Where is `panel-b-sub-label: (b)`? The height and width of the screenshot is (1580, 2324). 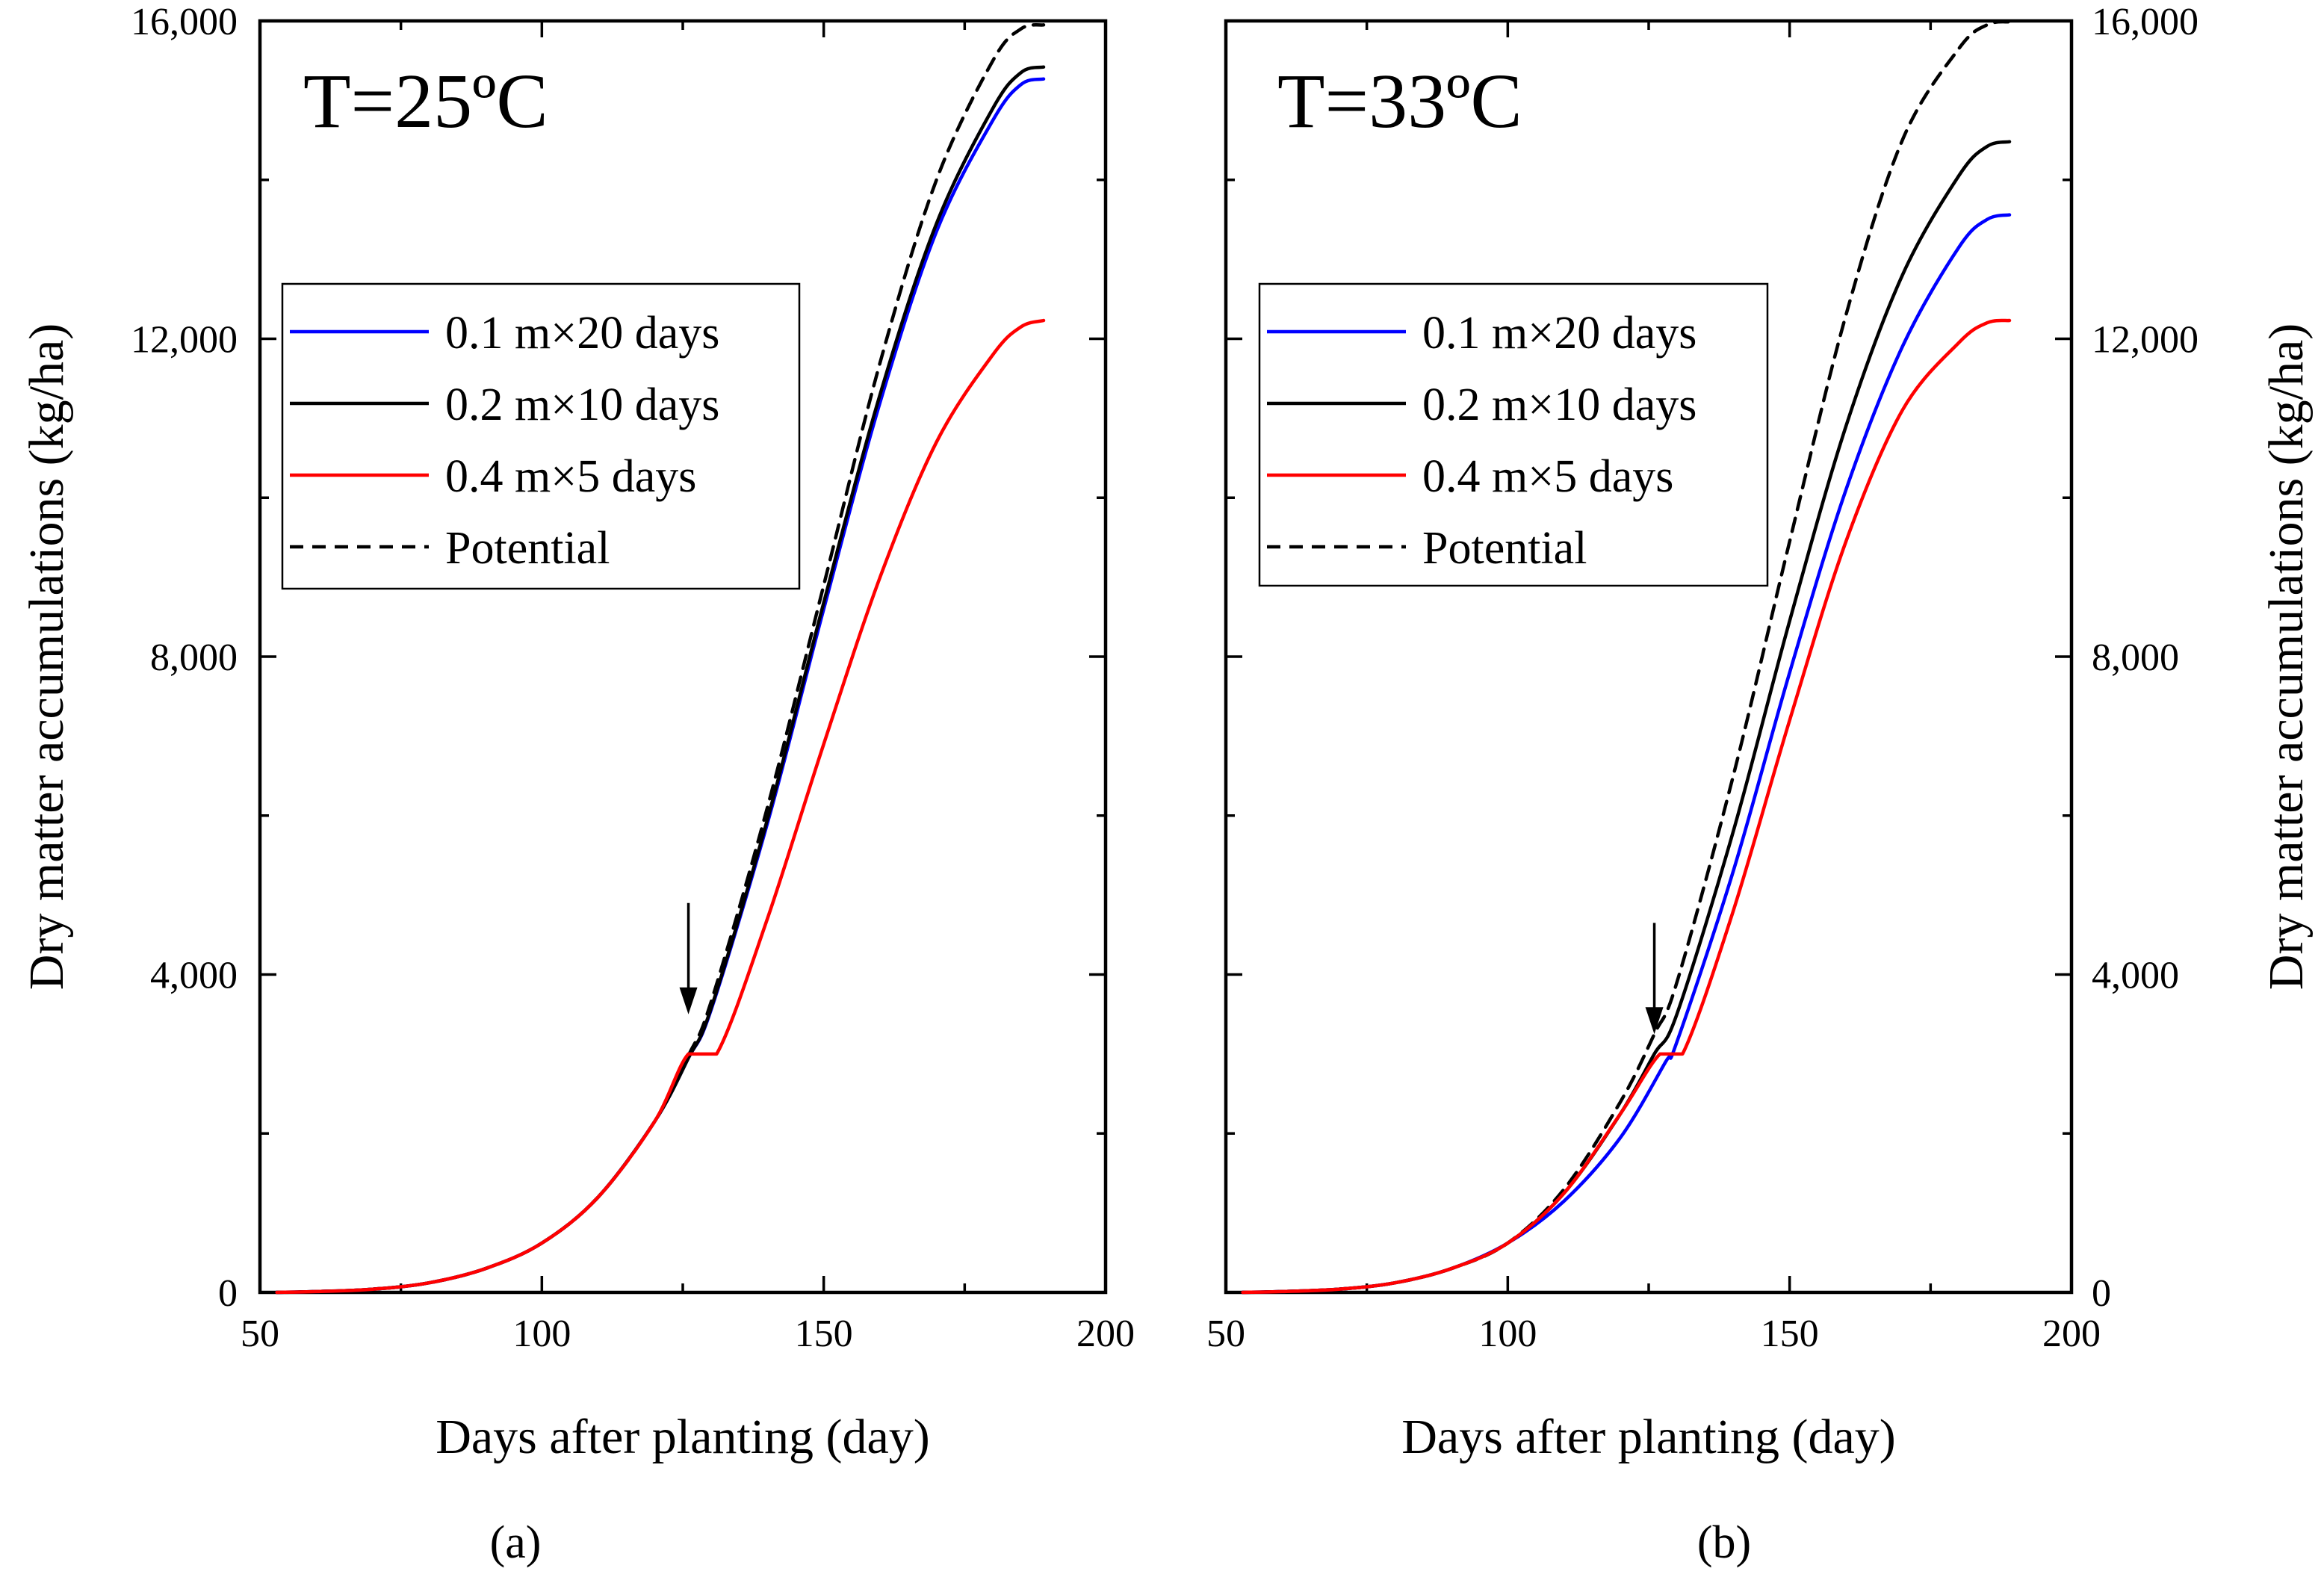
panel-b-sub-label: (b) is located at coordinates (1724, 1542).